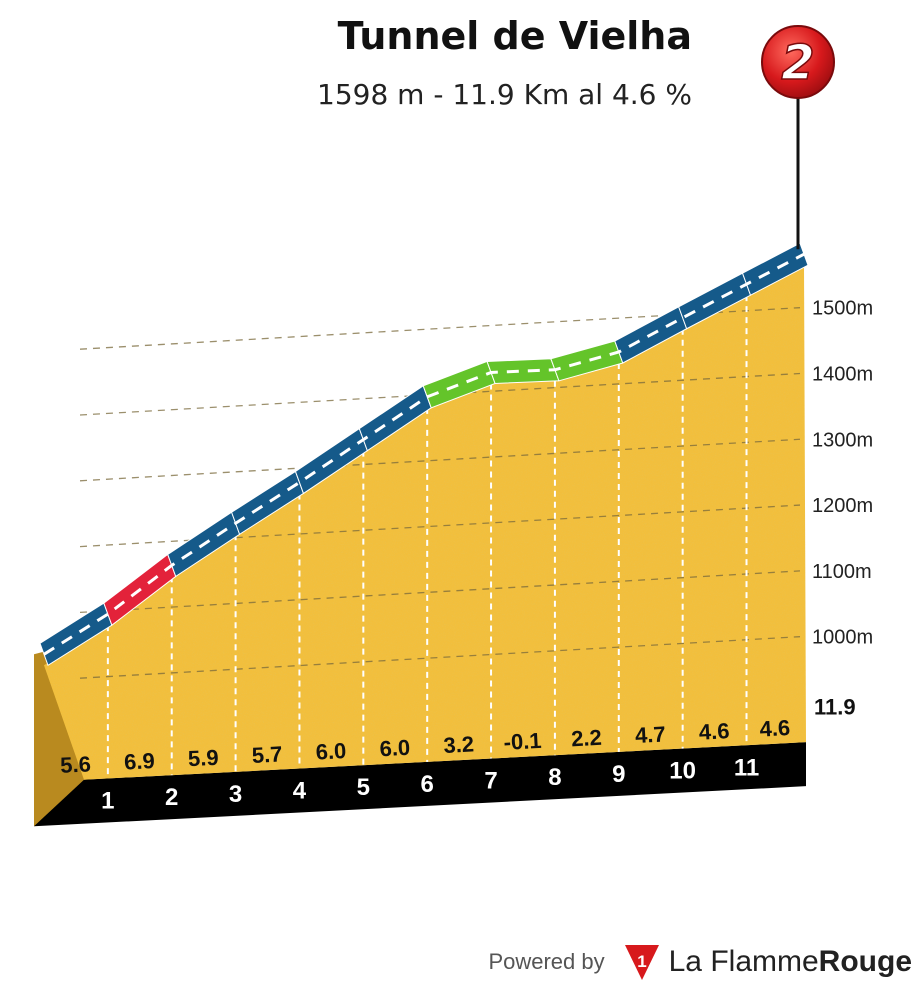 Image resolution: width=918 pixels, height=994 pixels. I want to click on km-marker-label: 7, so click(490, 781).